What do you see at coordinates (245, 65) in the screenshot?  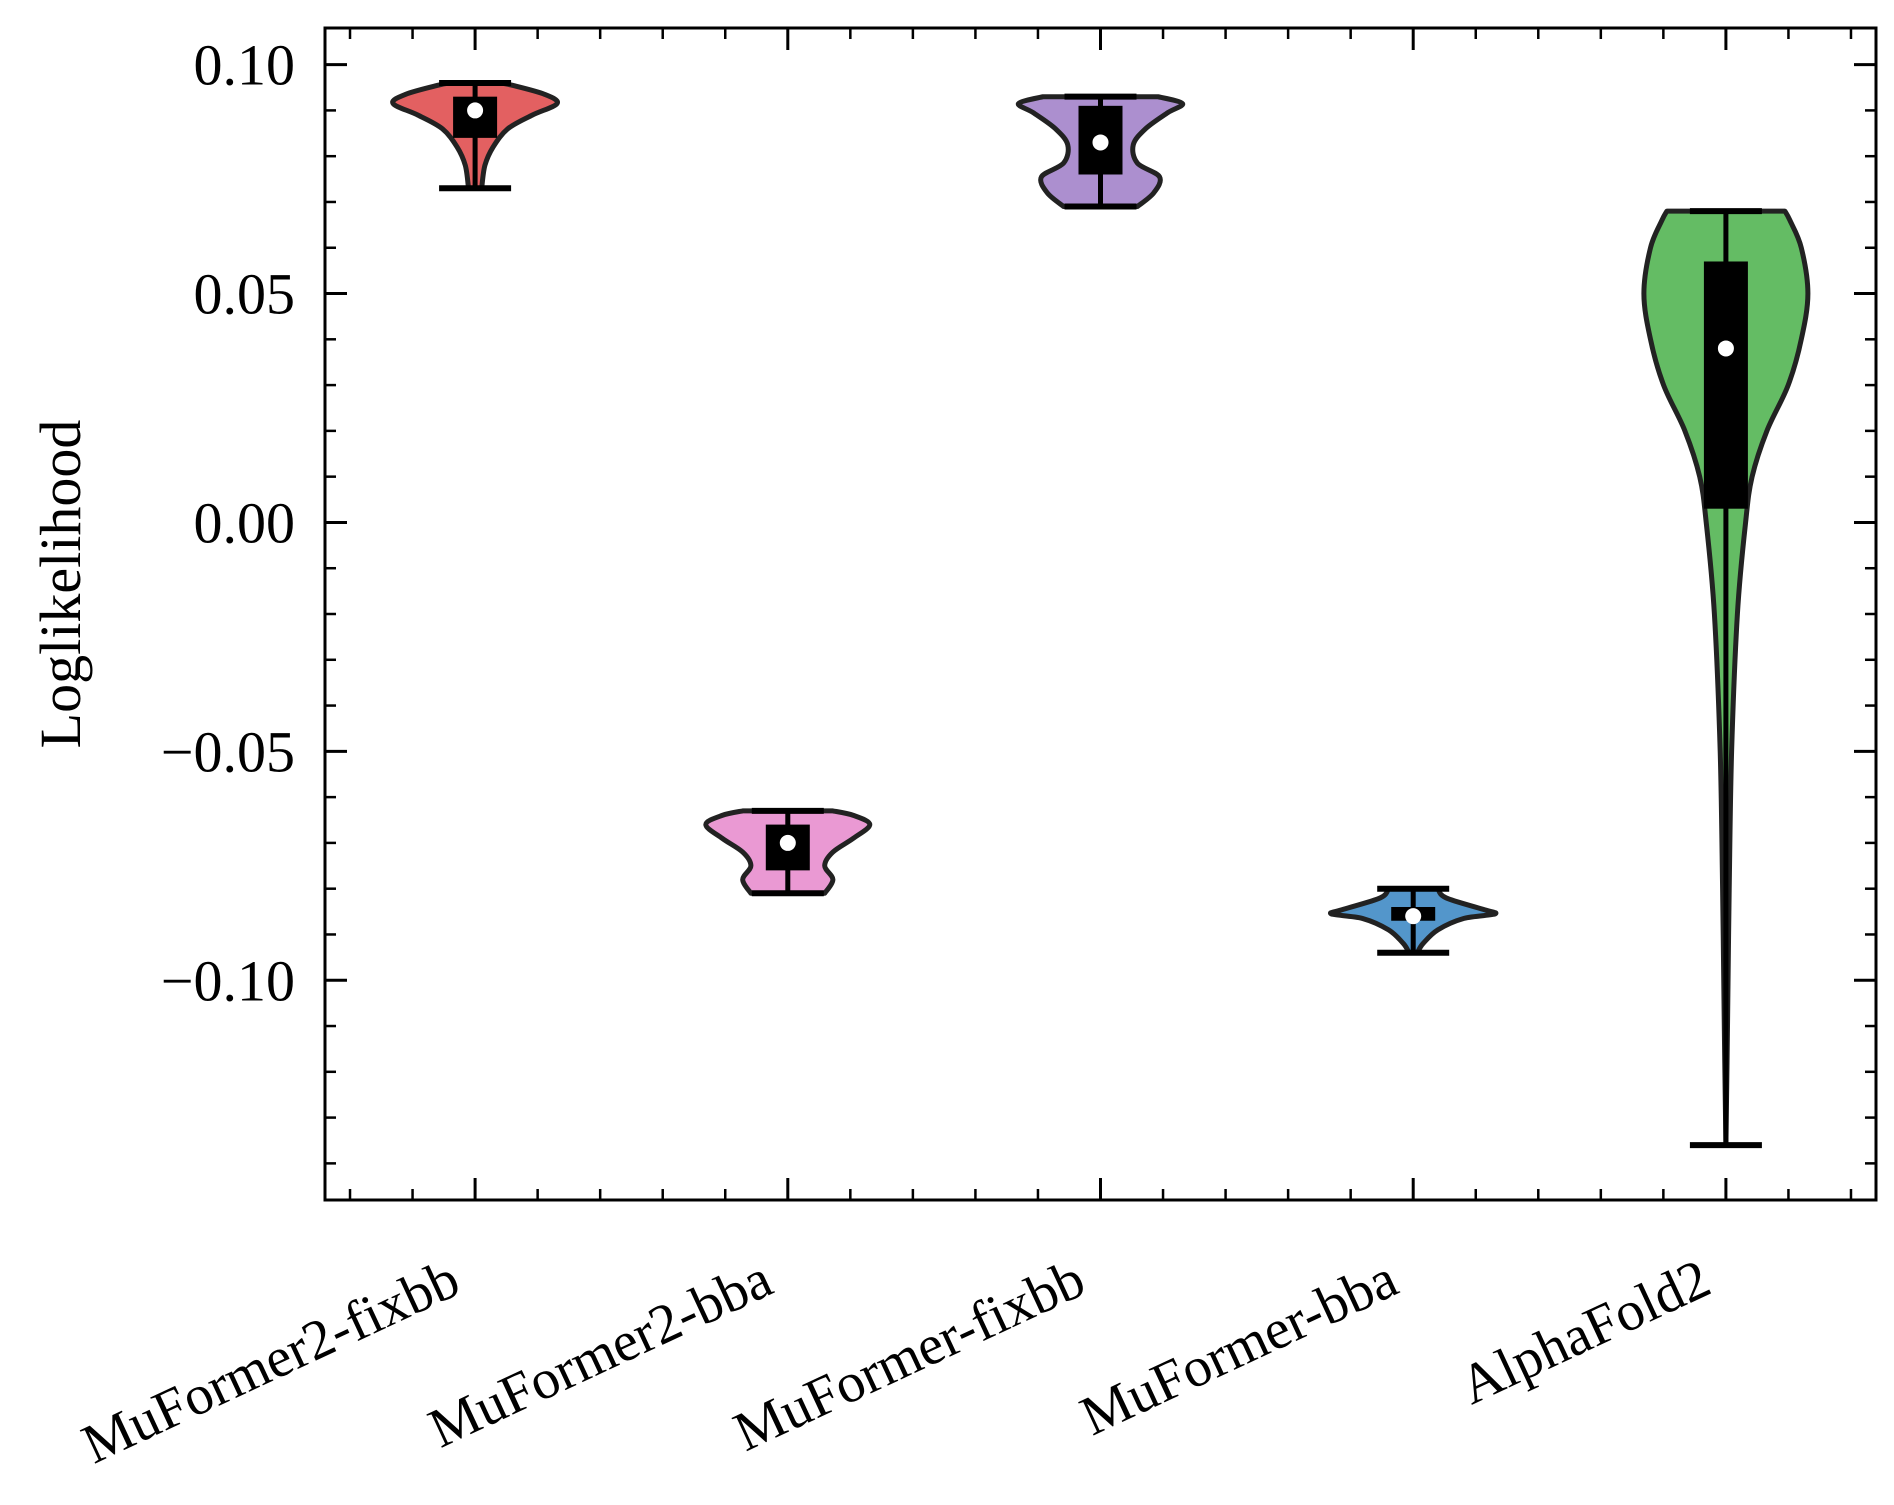 I see `y-tick-label: 0.10` at bounding box center [245, 65].